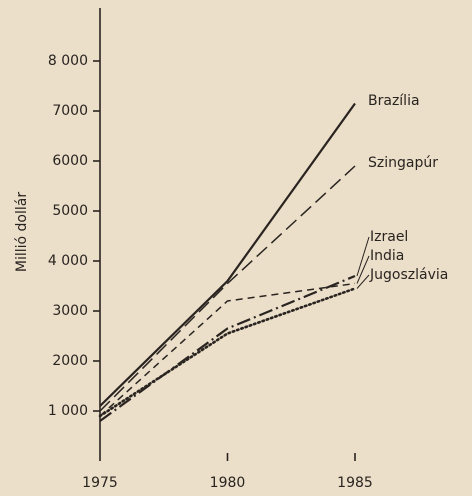 This screenshot has height=496, width=472. I want to click on x-tick-label: 1975, so click(100, 483).